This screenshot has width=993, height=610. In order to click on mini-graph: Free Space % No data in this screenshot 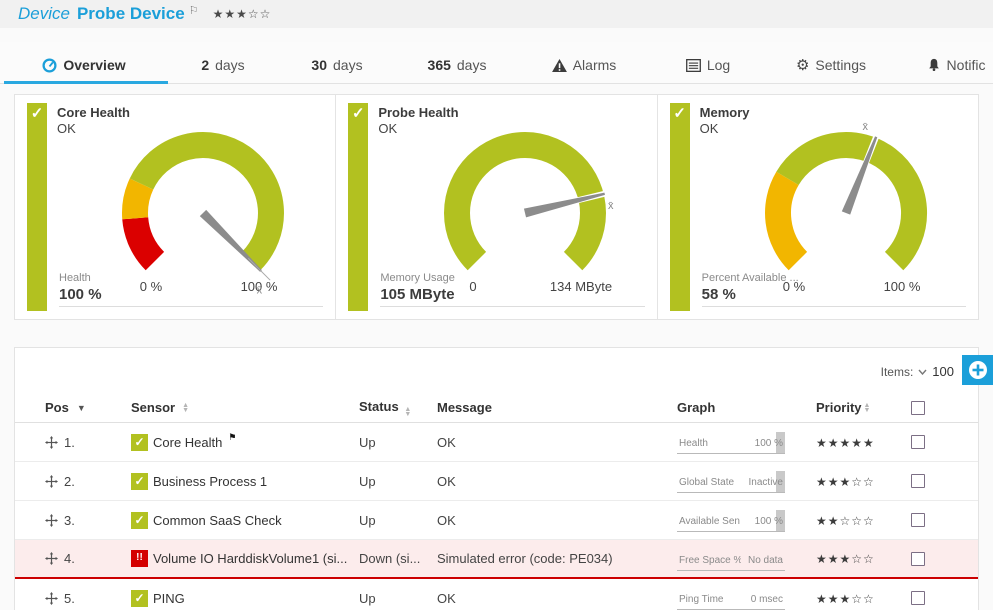, I will do `click(731, 559)`.